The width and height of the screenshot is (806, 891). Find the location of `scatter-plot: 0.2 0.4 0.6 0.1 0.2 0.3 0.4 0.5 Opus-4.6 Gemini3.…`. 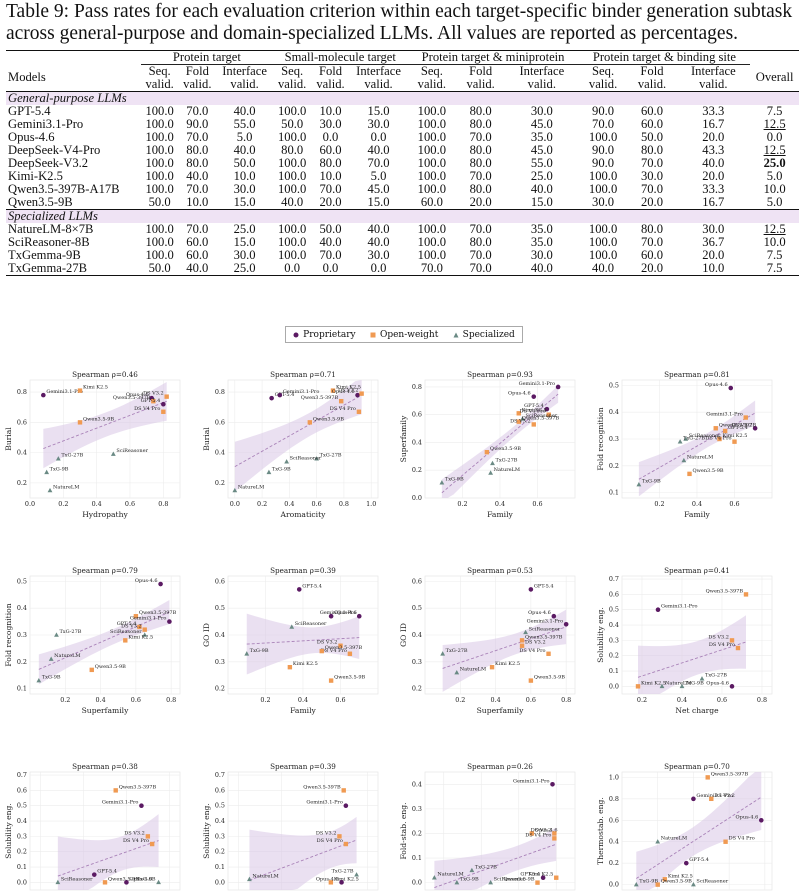

scatter-plot: 0.2 0.4 0.6 0.1 0.2 0.3 0.4 0.5 Opus-4.6 Gemini3.… is located at coordinates (684, 444).